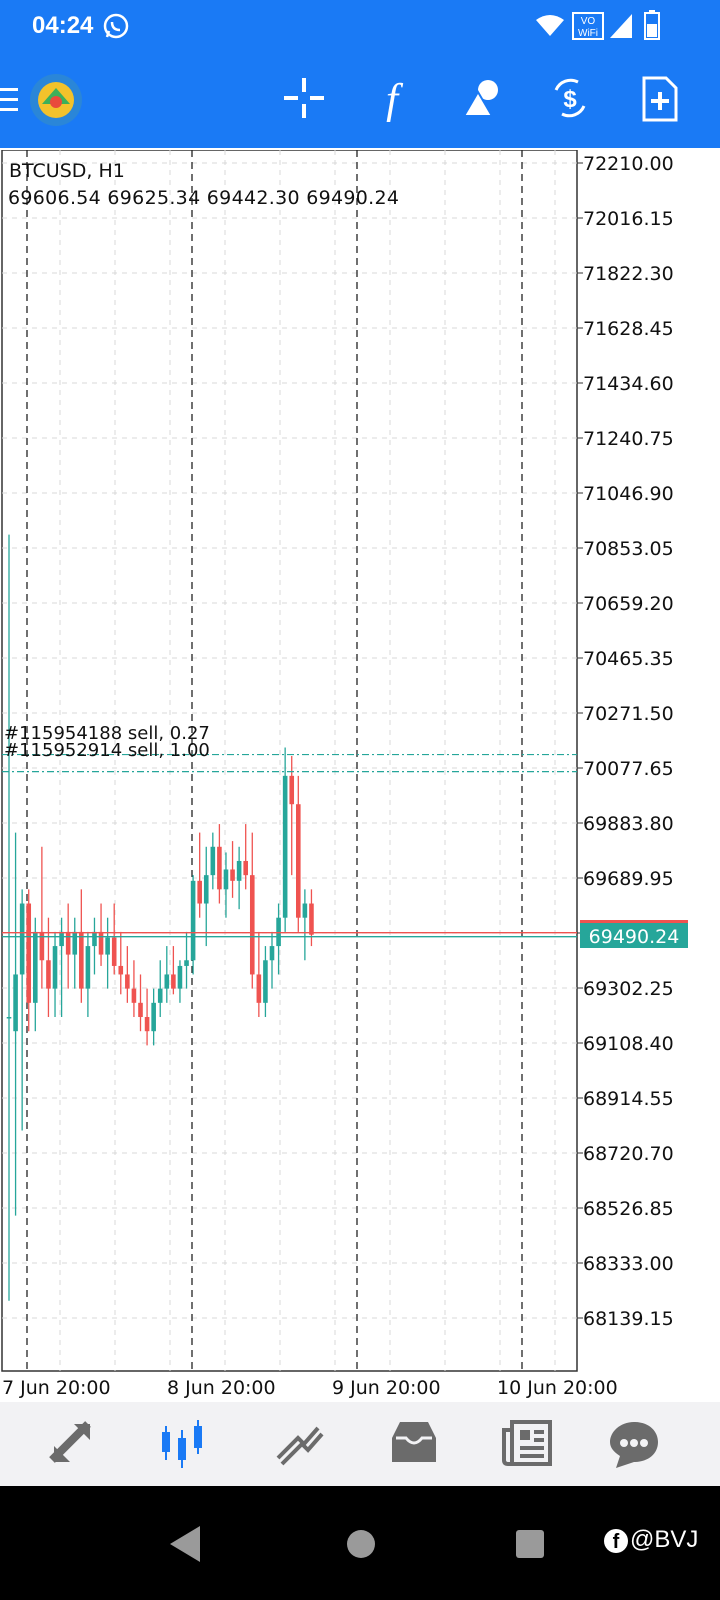  Describe the element at coordinates (11, 100) in the screenshot. I see `menu-icon` at that location.